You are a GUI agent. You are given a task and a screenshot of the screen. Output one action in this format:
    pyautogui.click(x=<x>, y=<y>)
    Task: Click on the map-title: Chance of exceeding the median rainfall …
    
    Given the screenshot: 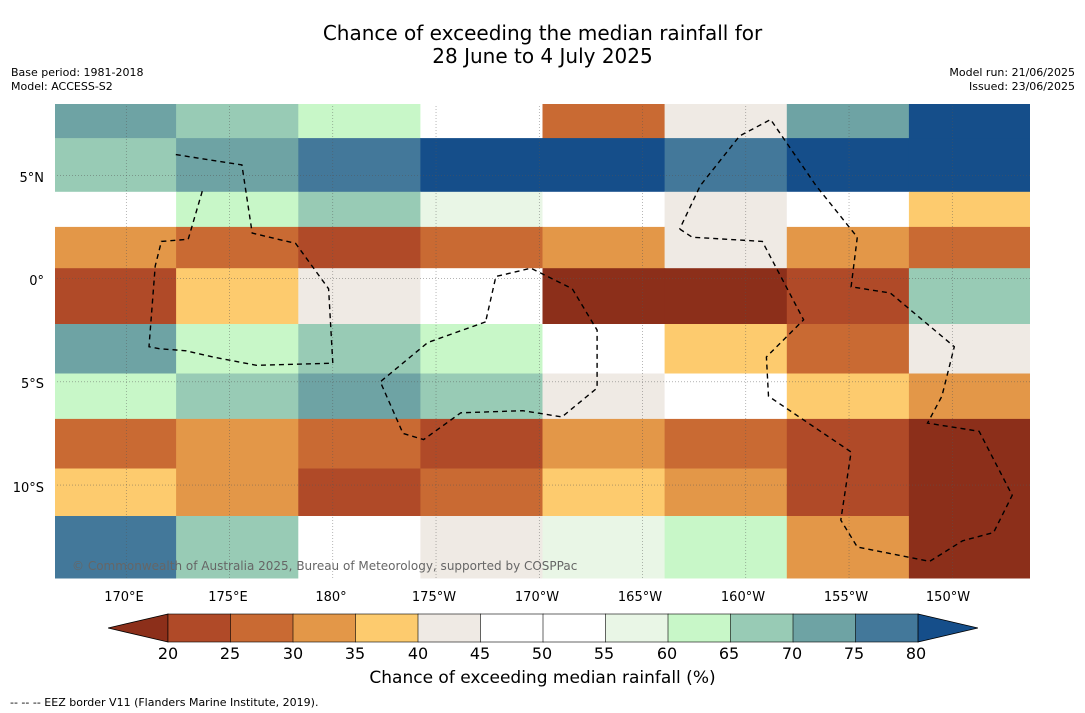 What is the action you would take?
    pyautogui.click(x=542, y=45)
    